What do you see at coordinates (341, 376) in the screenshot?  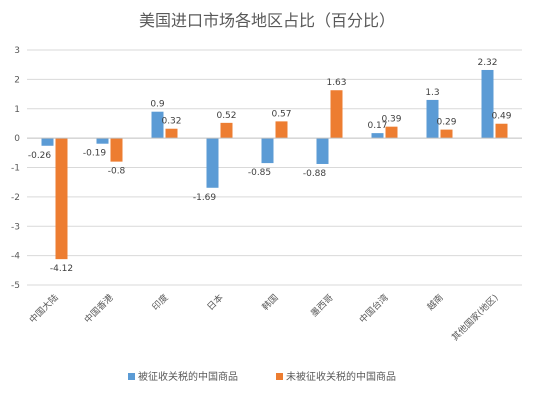 I see `legend-label: 未被征收关税的中国商品` at bounding box center [341, 376].